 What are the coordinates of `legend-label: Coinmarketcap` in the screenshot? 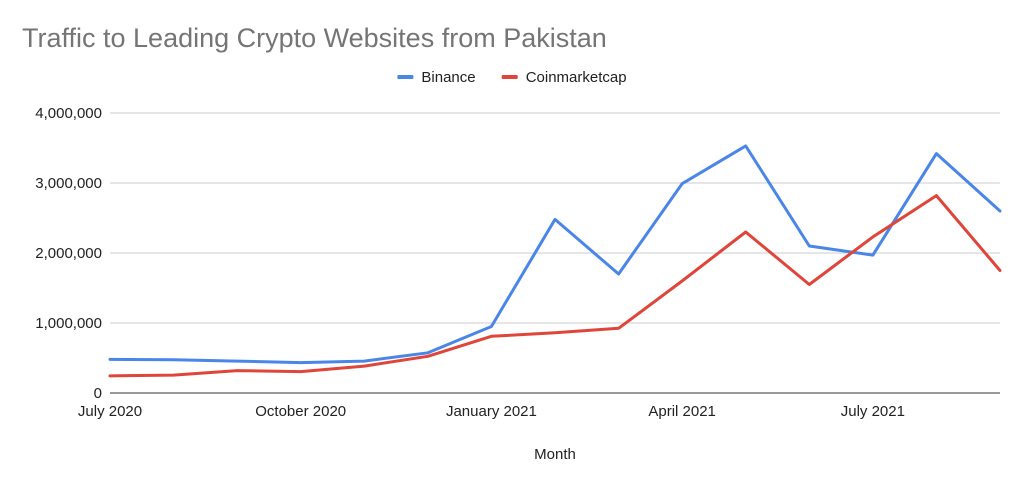 It's located at (576, 77).